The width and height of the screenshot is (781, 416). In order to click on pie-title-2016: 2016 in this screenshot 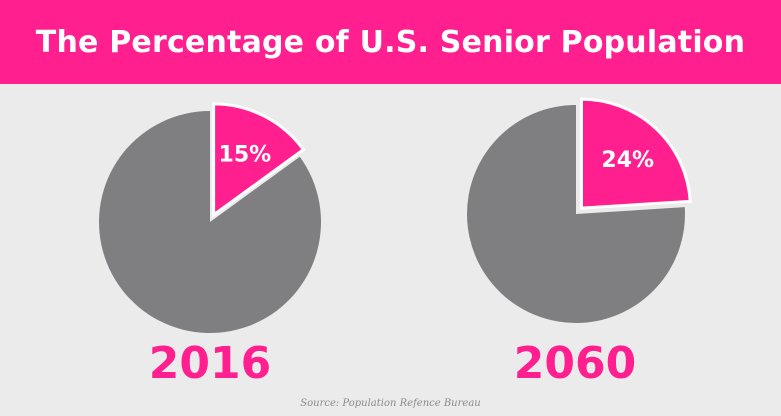, I will do `click(210, 363)`.